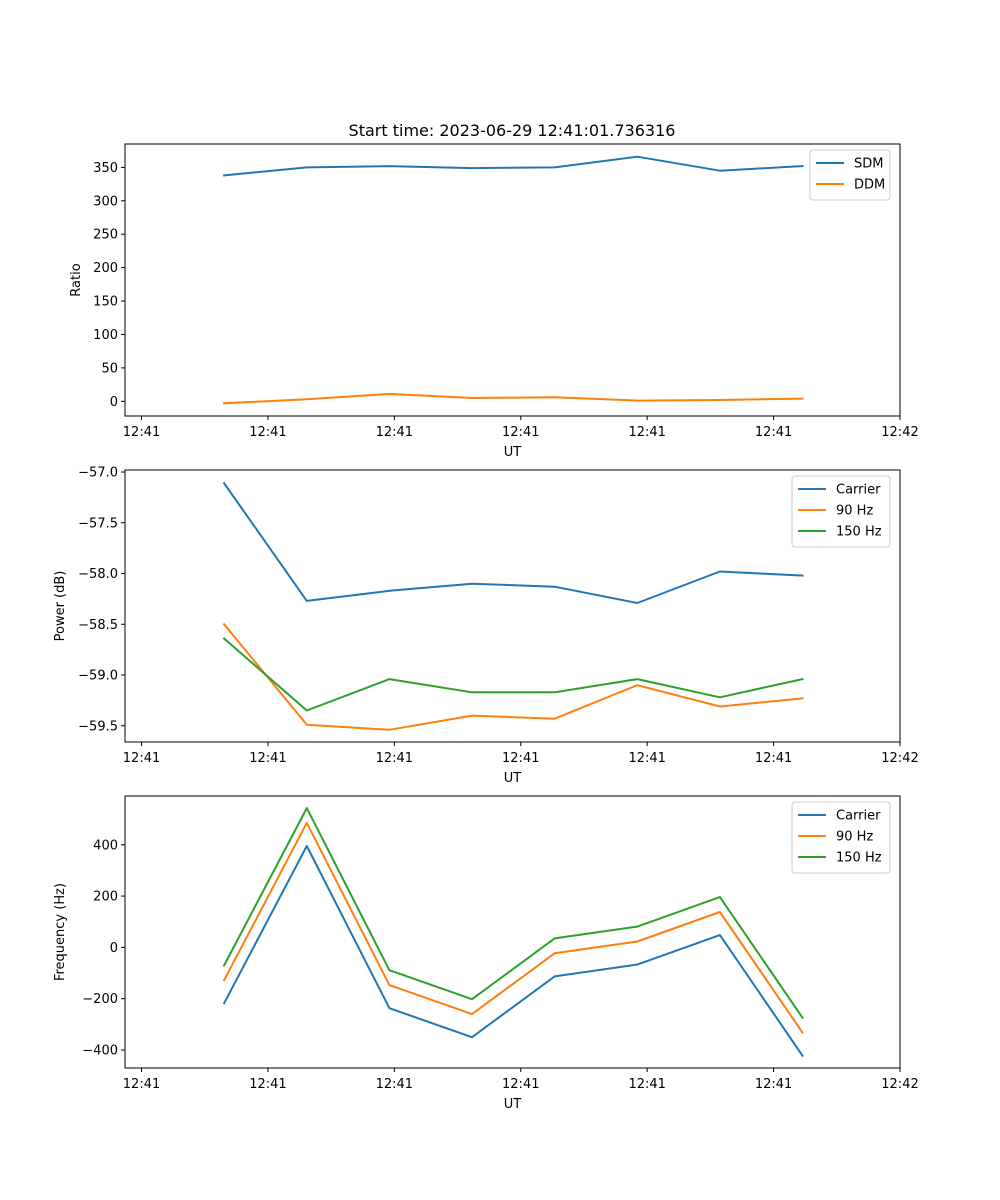 This screenshot has height=1200, width=1000. I want to click on y-tick-label: −57.0, so click(98, 473).